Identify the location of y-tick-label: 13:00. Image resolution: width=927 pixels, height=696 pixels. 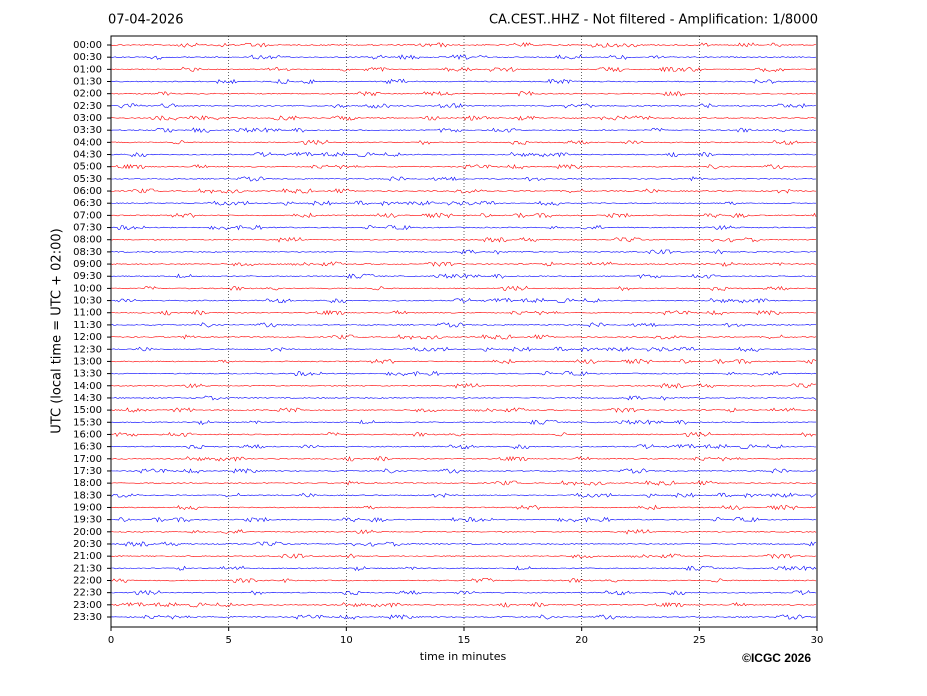
(87, 361).